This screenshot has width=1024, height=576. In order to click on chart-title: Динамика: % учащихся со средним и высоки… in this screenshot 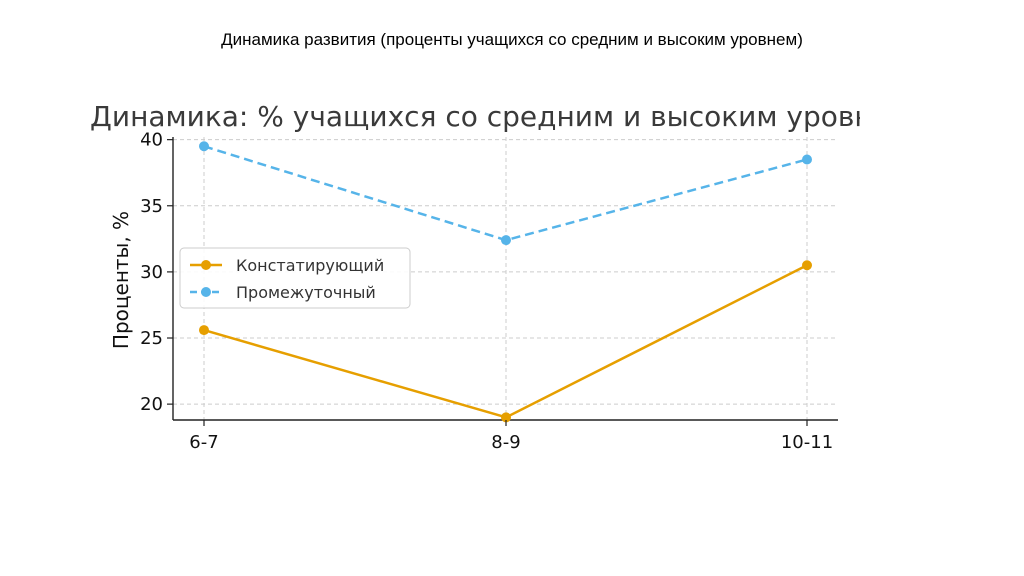, I will do `click(500, 116)`.